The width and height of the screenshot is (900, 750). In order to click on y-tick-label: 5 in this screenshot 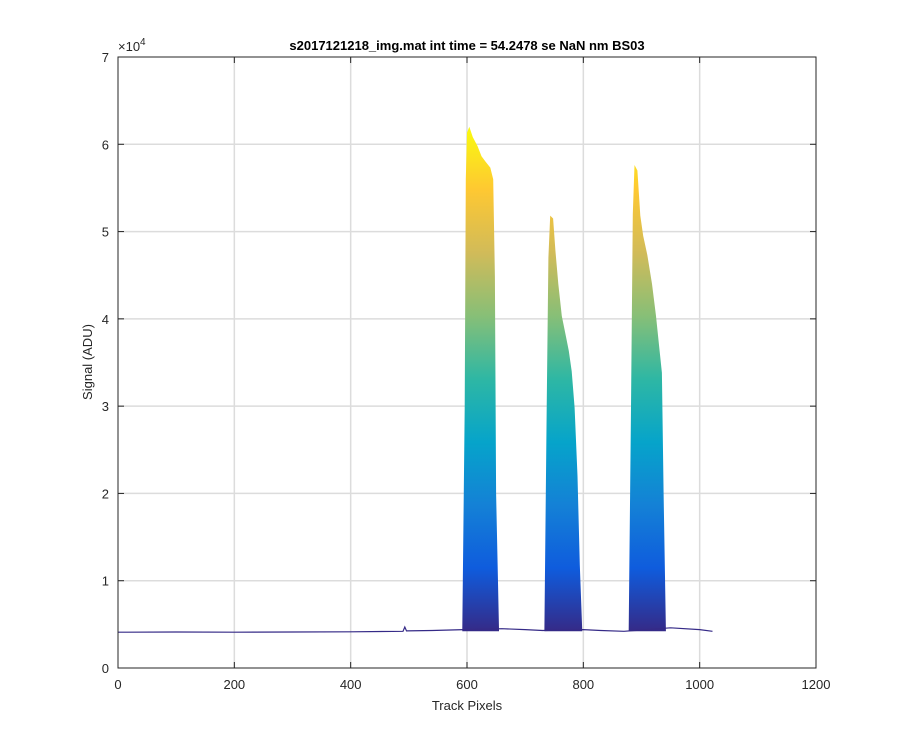, I will do `click(105, 232)`.